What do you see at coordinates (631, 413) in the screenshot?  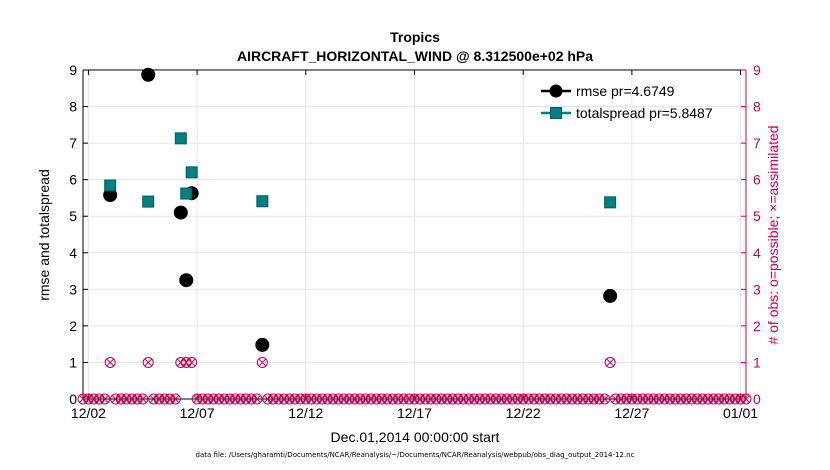 I see `x-tick-label: 12/27` at bounding box center [631, 413].